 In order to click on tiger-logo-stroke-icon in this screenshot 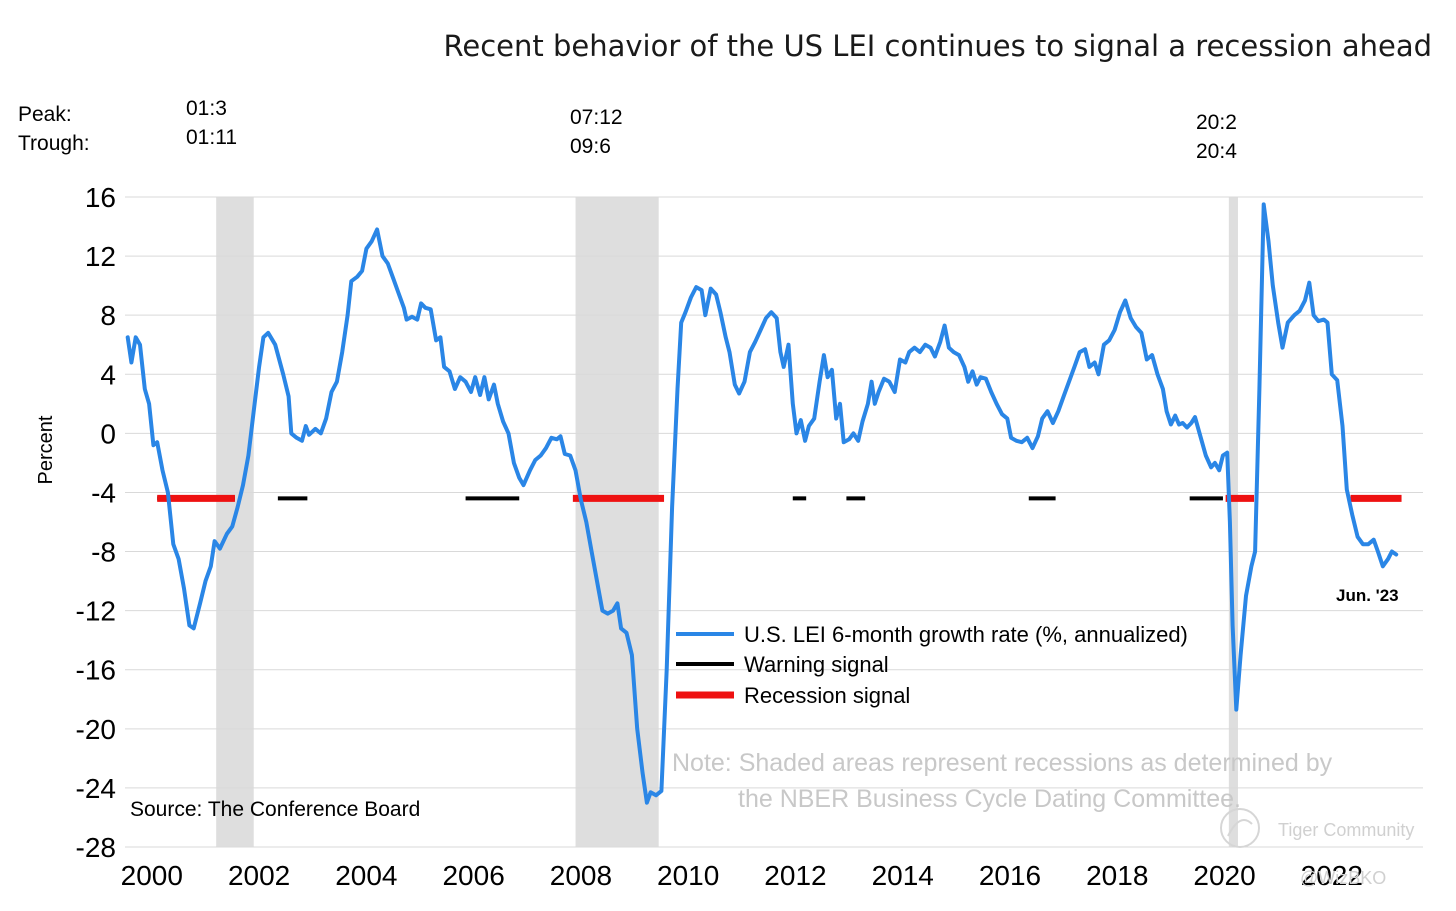, I will do `click(1240, 828)`.